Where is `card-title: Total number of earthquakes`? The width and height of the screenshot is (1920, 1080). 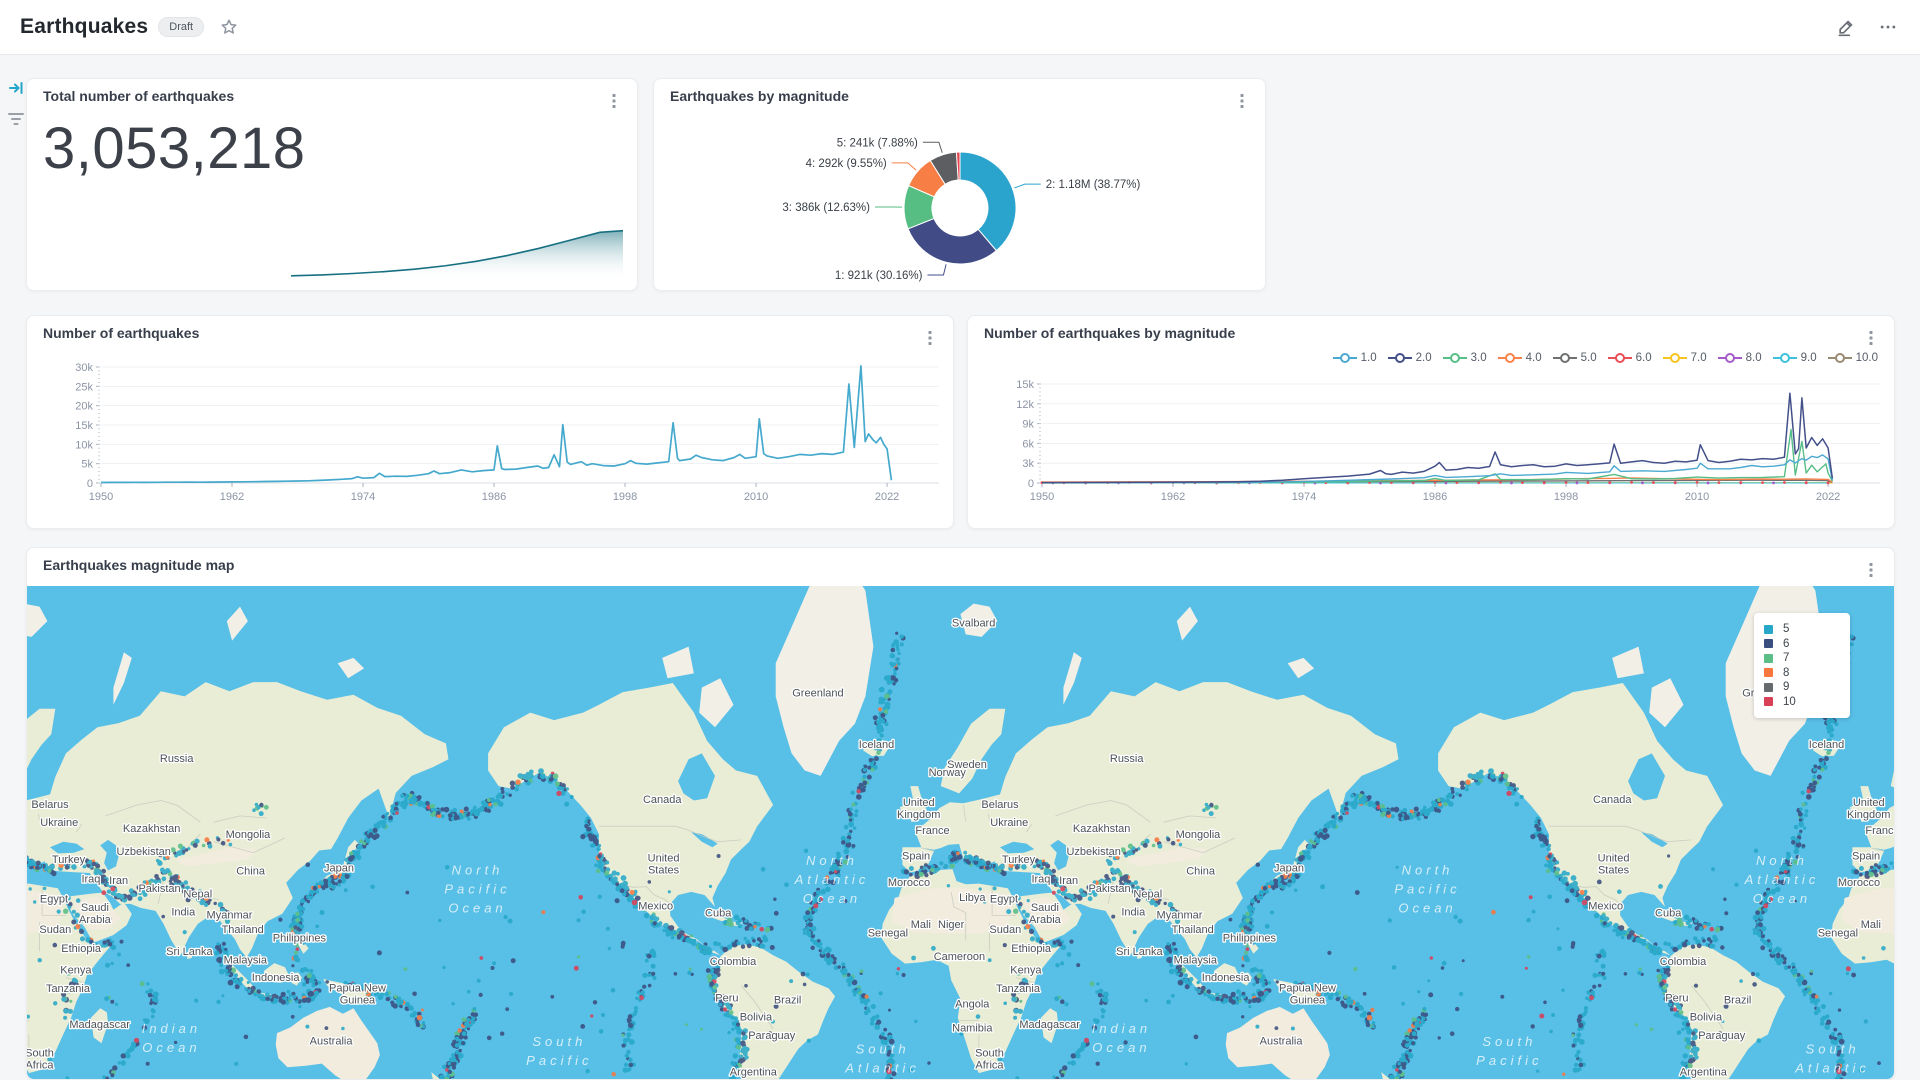
card-title: Total number of earthquakes is located at coordinates (139, 96).